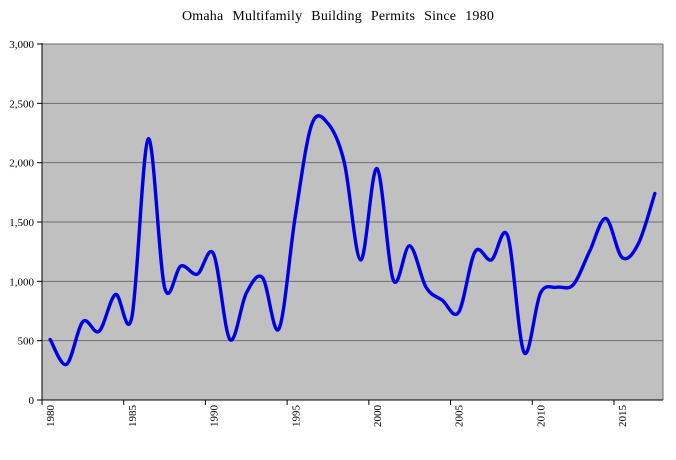  I want to click on x-tick-label: 2000, so click(378, 416).